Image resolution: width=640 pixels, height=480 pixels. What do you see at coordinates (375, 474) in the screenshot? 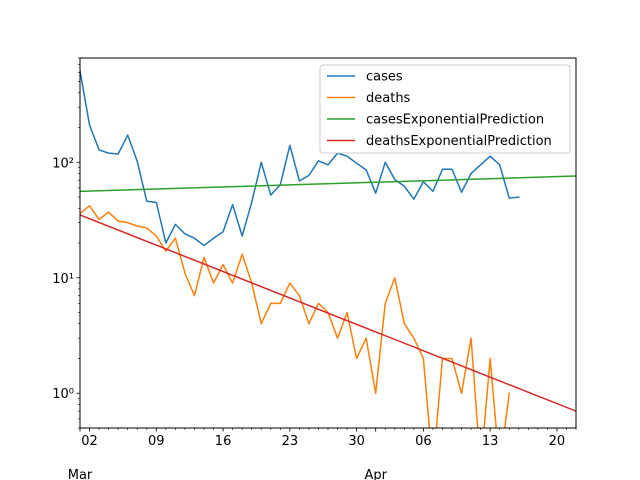
I see `x-month-label: Apr` at bounding box center [375, 474].